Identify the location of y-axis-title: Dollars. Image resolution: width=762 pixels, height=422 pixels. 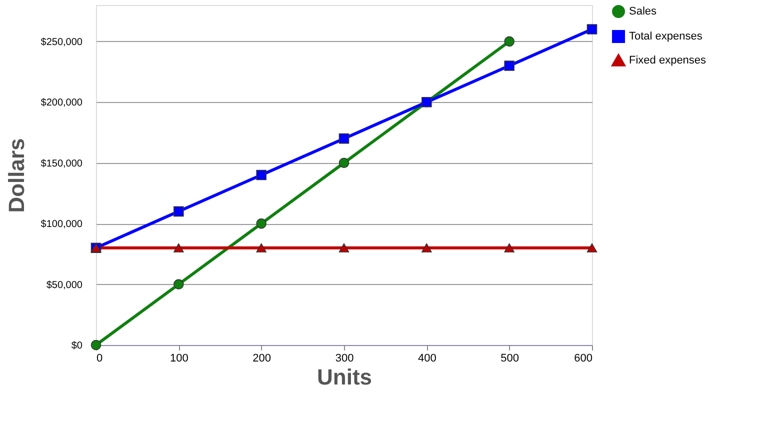
(16, 175).